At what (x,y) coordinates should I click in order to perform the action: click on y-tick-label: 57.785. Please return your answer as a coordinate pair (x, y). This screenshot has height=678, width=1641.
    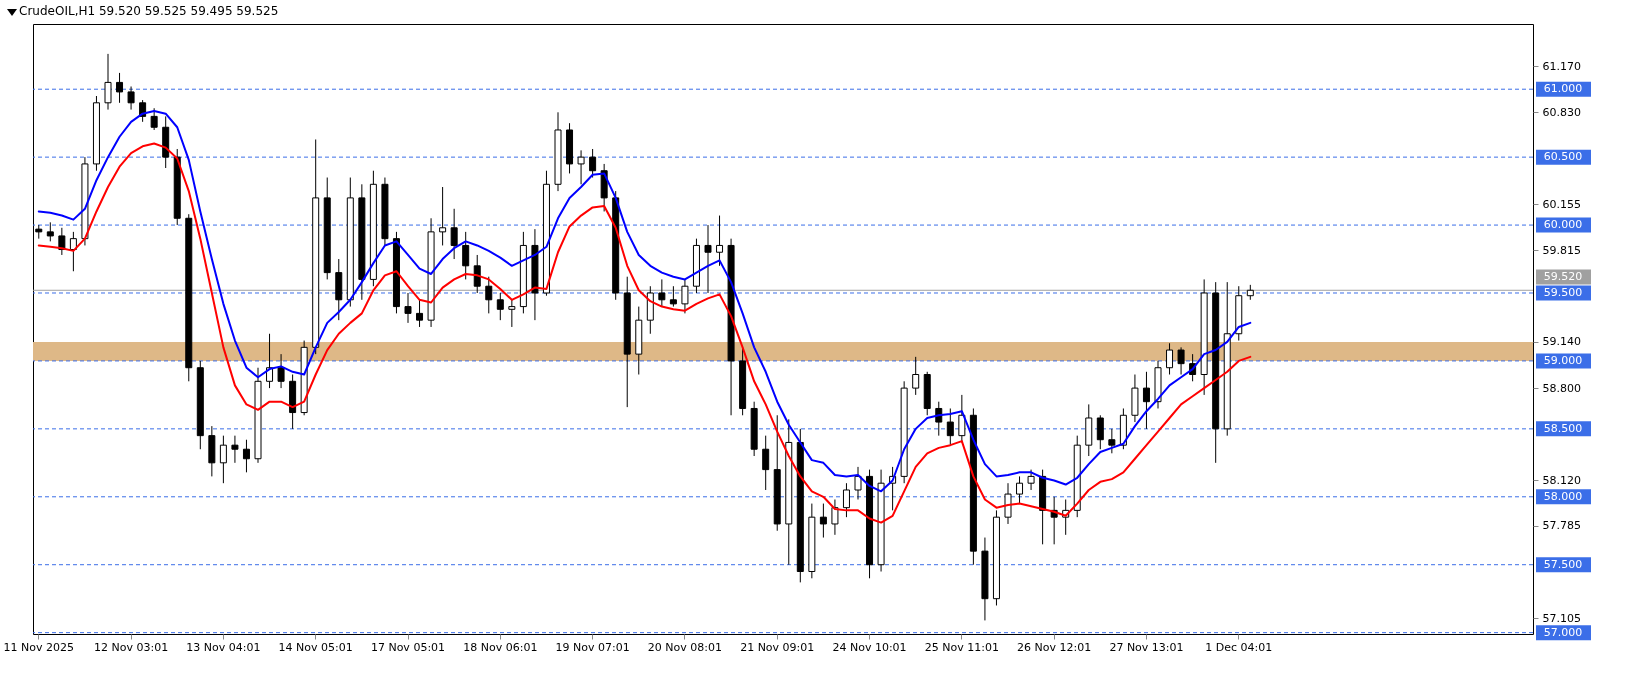
    Looking at the image, I should click on (1561, 526).